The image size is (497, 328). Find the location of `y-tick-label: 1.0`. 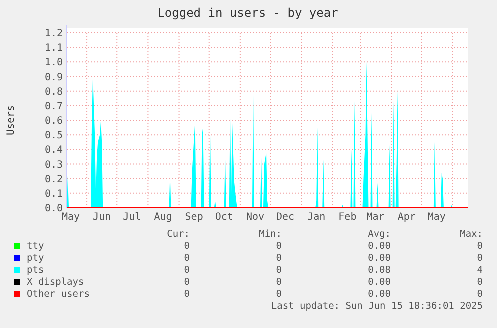

y-tick-label: 1.0 is located at coordinates (53, 63).